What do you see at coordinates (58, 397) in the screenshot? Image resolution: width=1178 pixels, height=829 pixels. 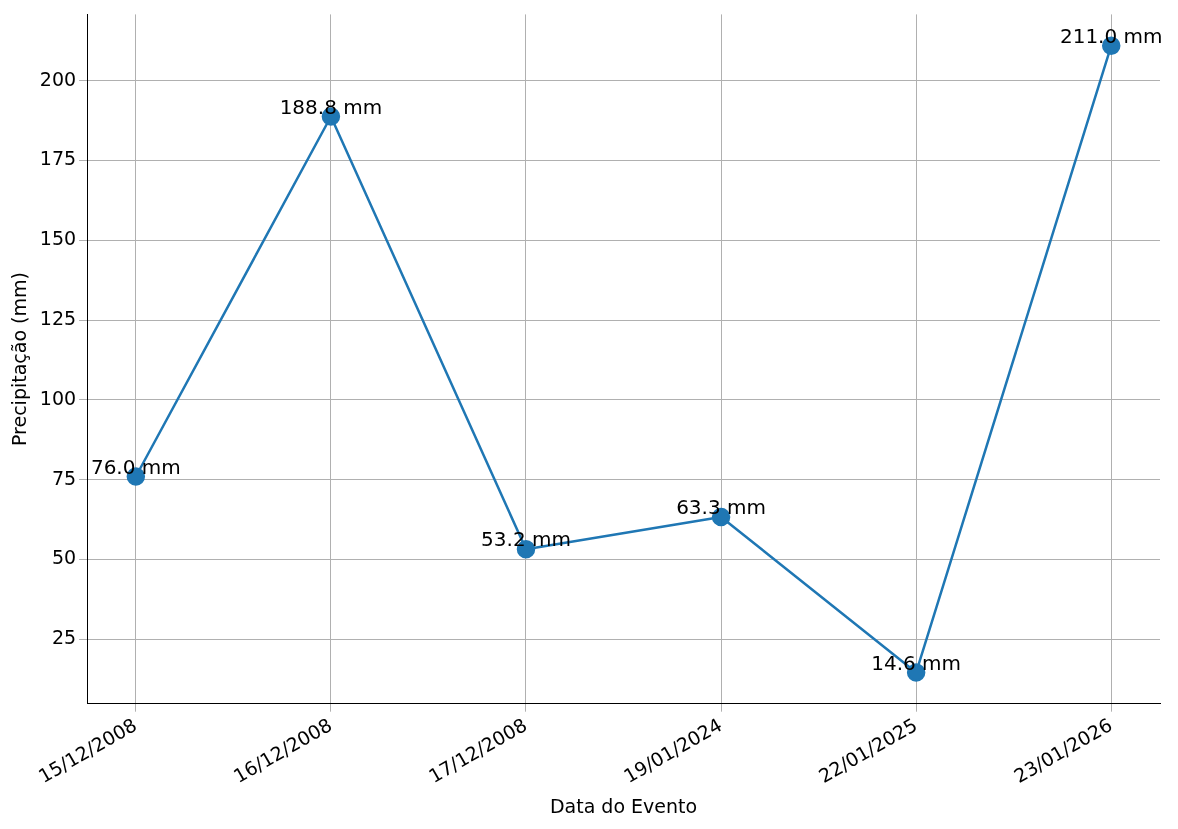 I see `y-tick-label: 100` at bounding box center [58, 397].